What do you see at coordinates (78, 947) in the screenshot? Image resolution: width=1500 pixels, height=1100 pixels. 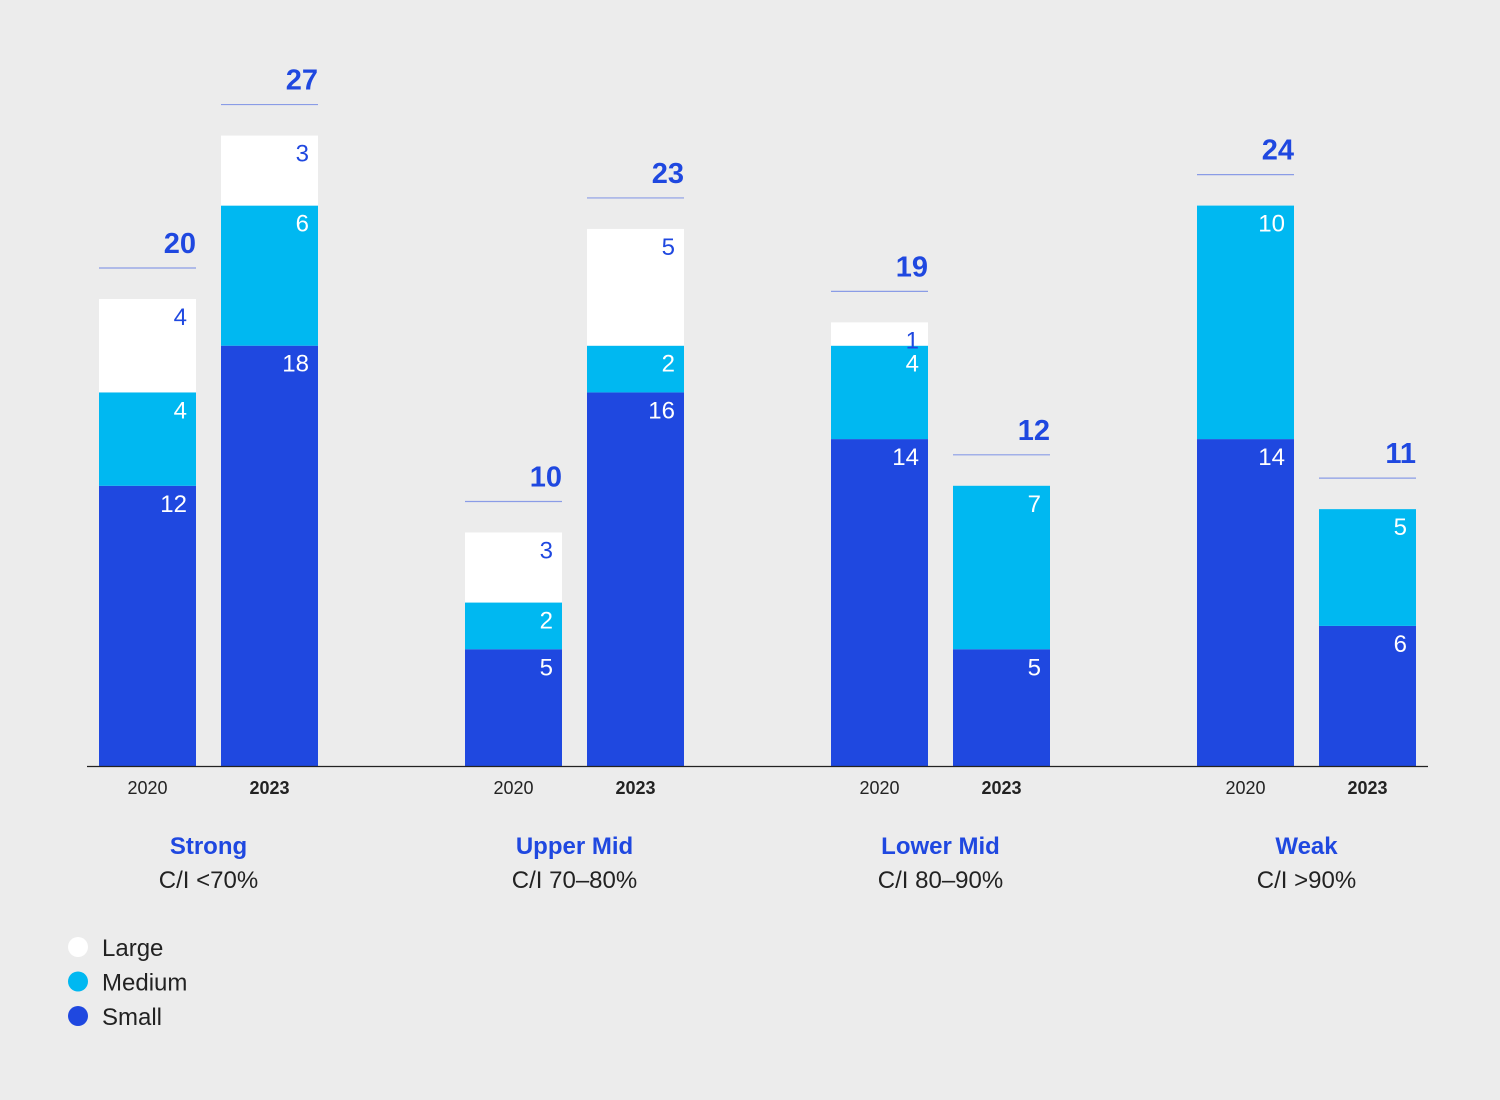 I see `legend-swatch-large` at bounding box center [78, 947].